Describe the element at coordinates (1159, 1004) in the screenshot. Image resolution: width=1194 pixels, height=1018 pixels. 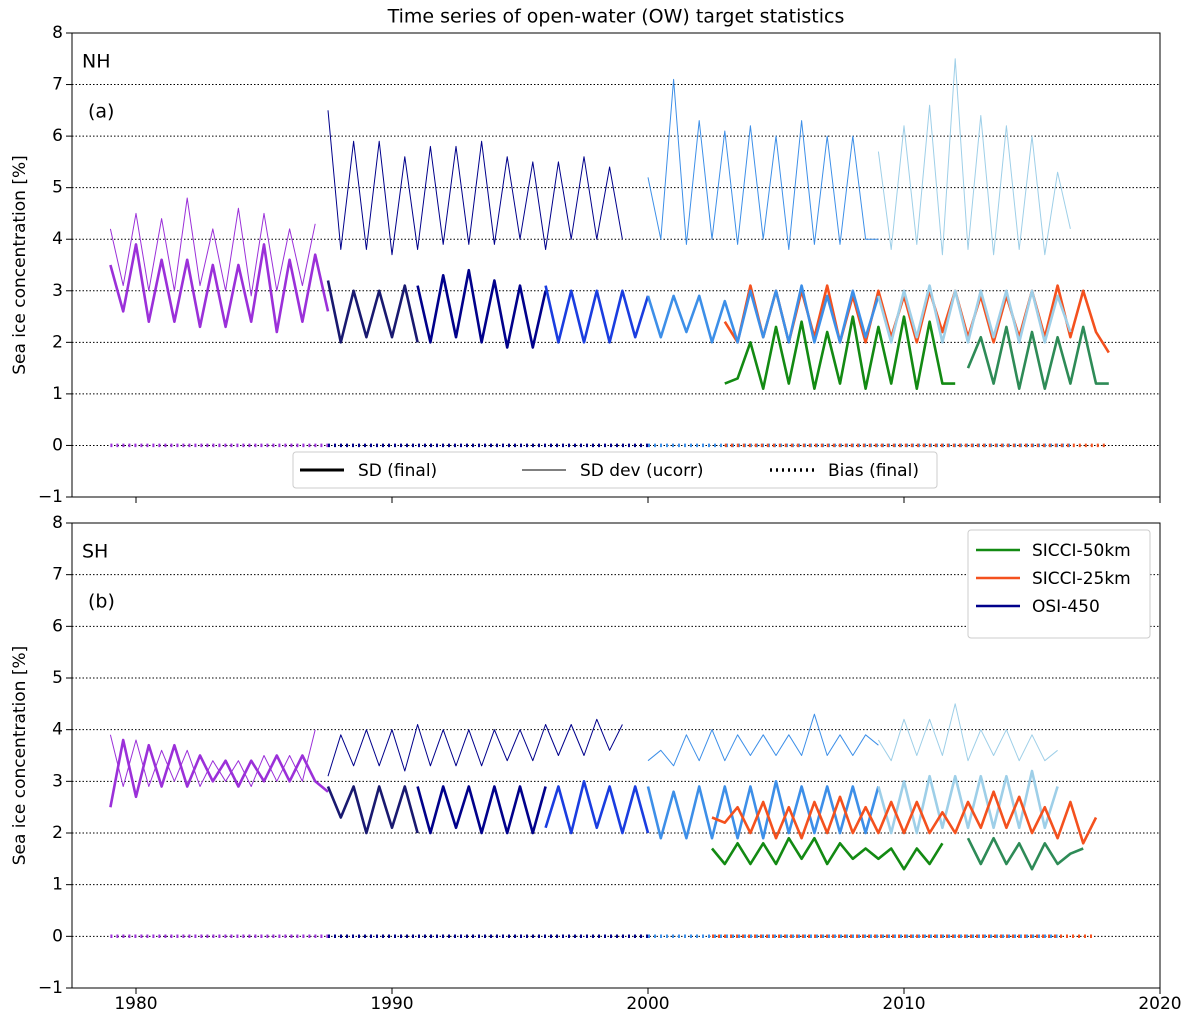
I see `x-tick-label: 2020` at that location.